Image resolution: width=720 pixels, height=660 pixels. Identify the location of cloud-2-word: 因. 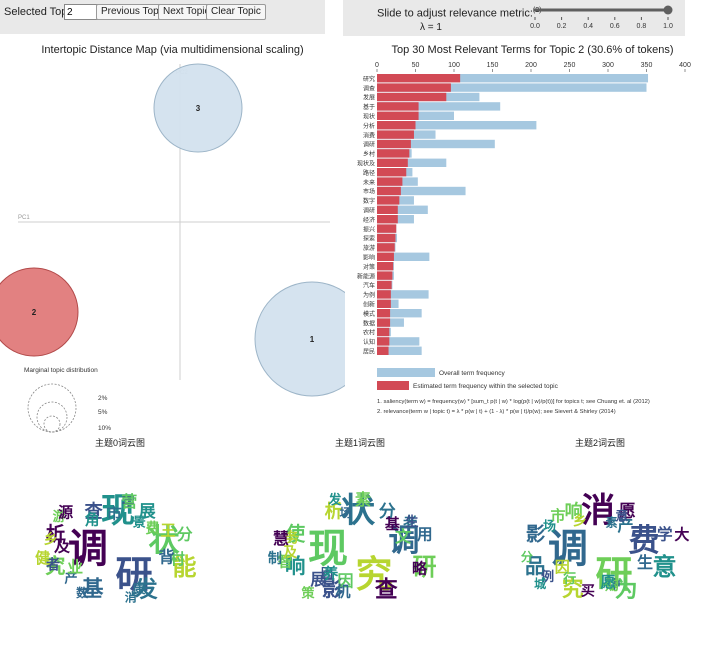
(562, 567).